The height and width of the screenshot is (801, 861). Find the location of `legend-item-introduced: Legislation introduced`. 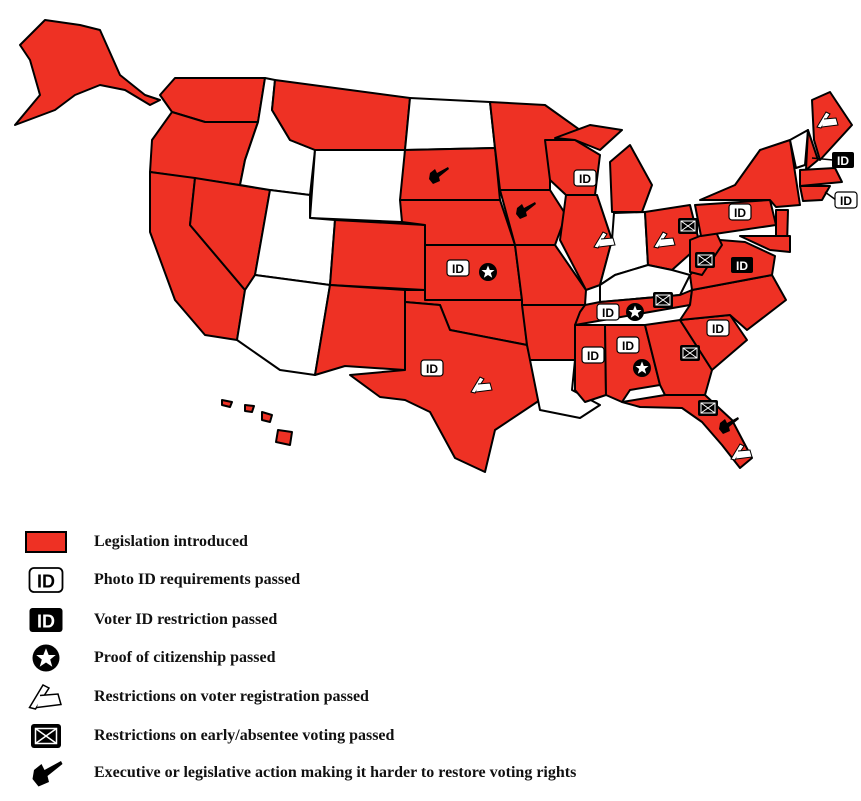

legend-item-introduced: Legislation introduced is located at coordinates (134, 542).